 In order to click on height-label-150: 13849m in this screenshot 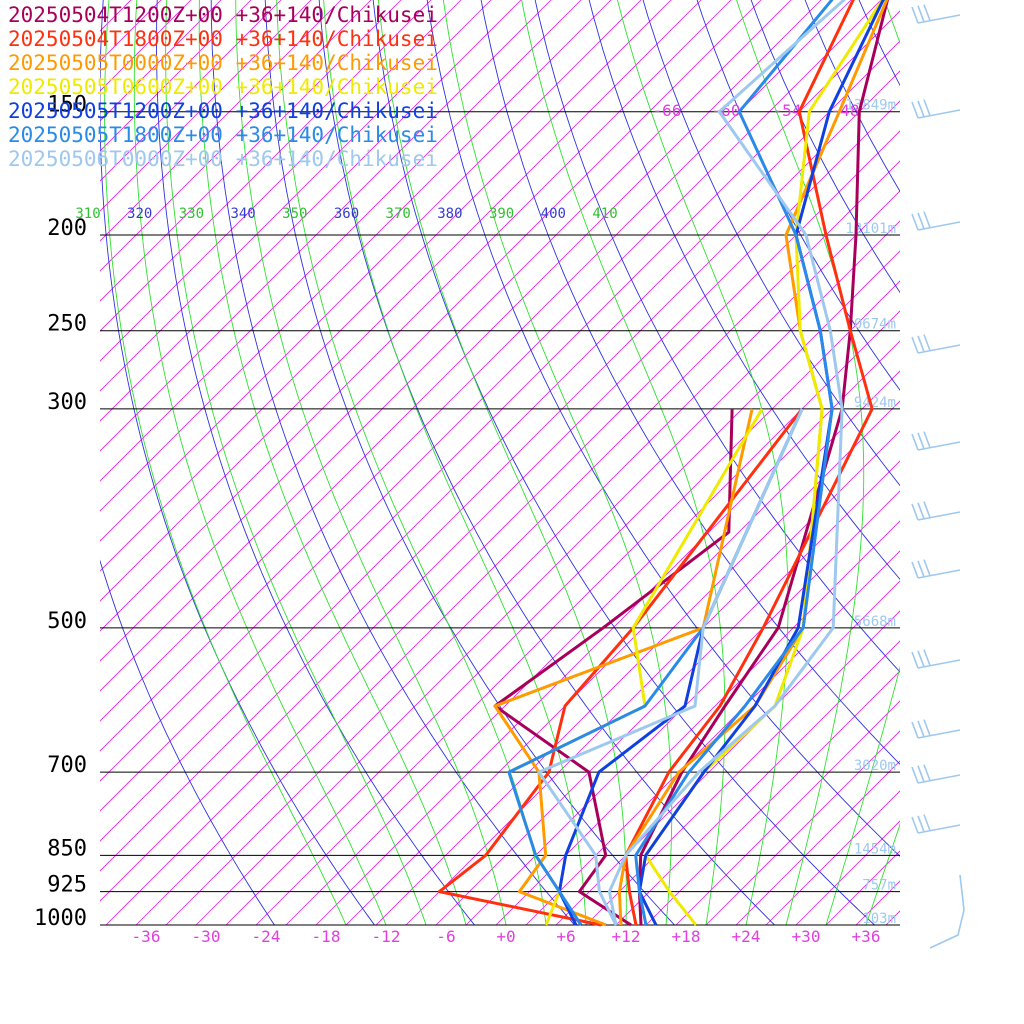, I will do `click(870, 106)`.